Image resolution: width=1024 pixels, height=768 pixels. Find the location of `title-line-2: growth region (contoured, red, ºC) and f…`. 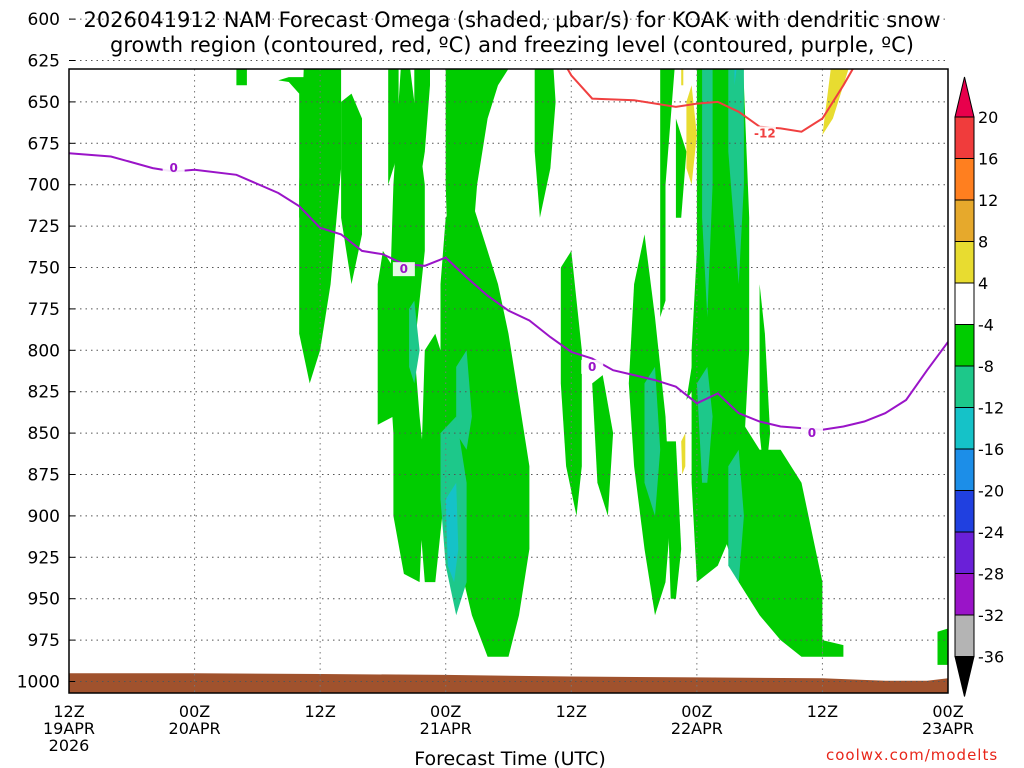

title-line-2: growth region (contoured, red, ºC) and f… is located at coordinates (512, 45).